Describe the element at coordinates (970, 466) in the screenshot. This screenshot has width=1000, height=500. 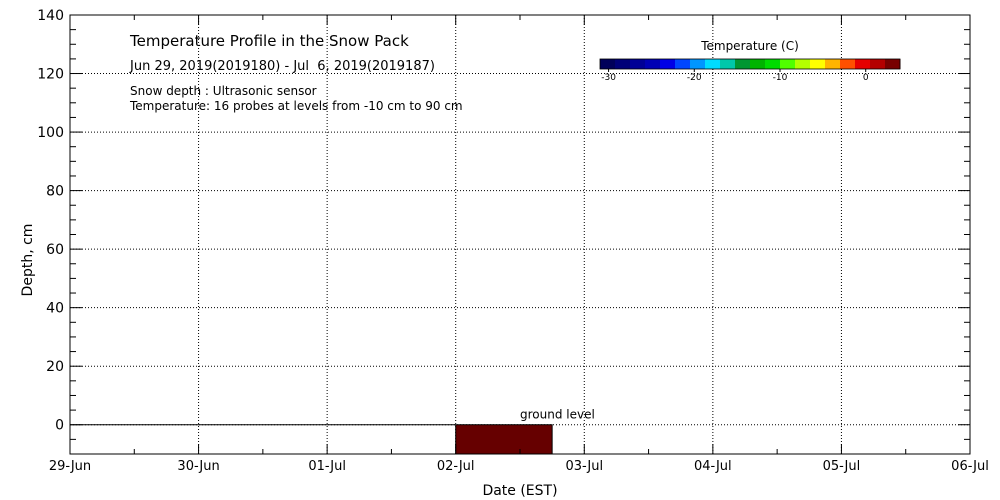
I see `x-tick-label: 06-Jul` at that location.